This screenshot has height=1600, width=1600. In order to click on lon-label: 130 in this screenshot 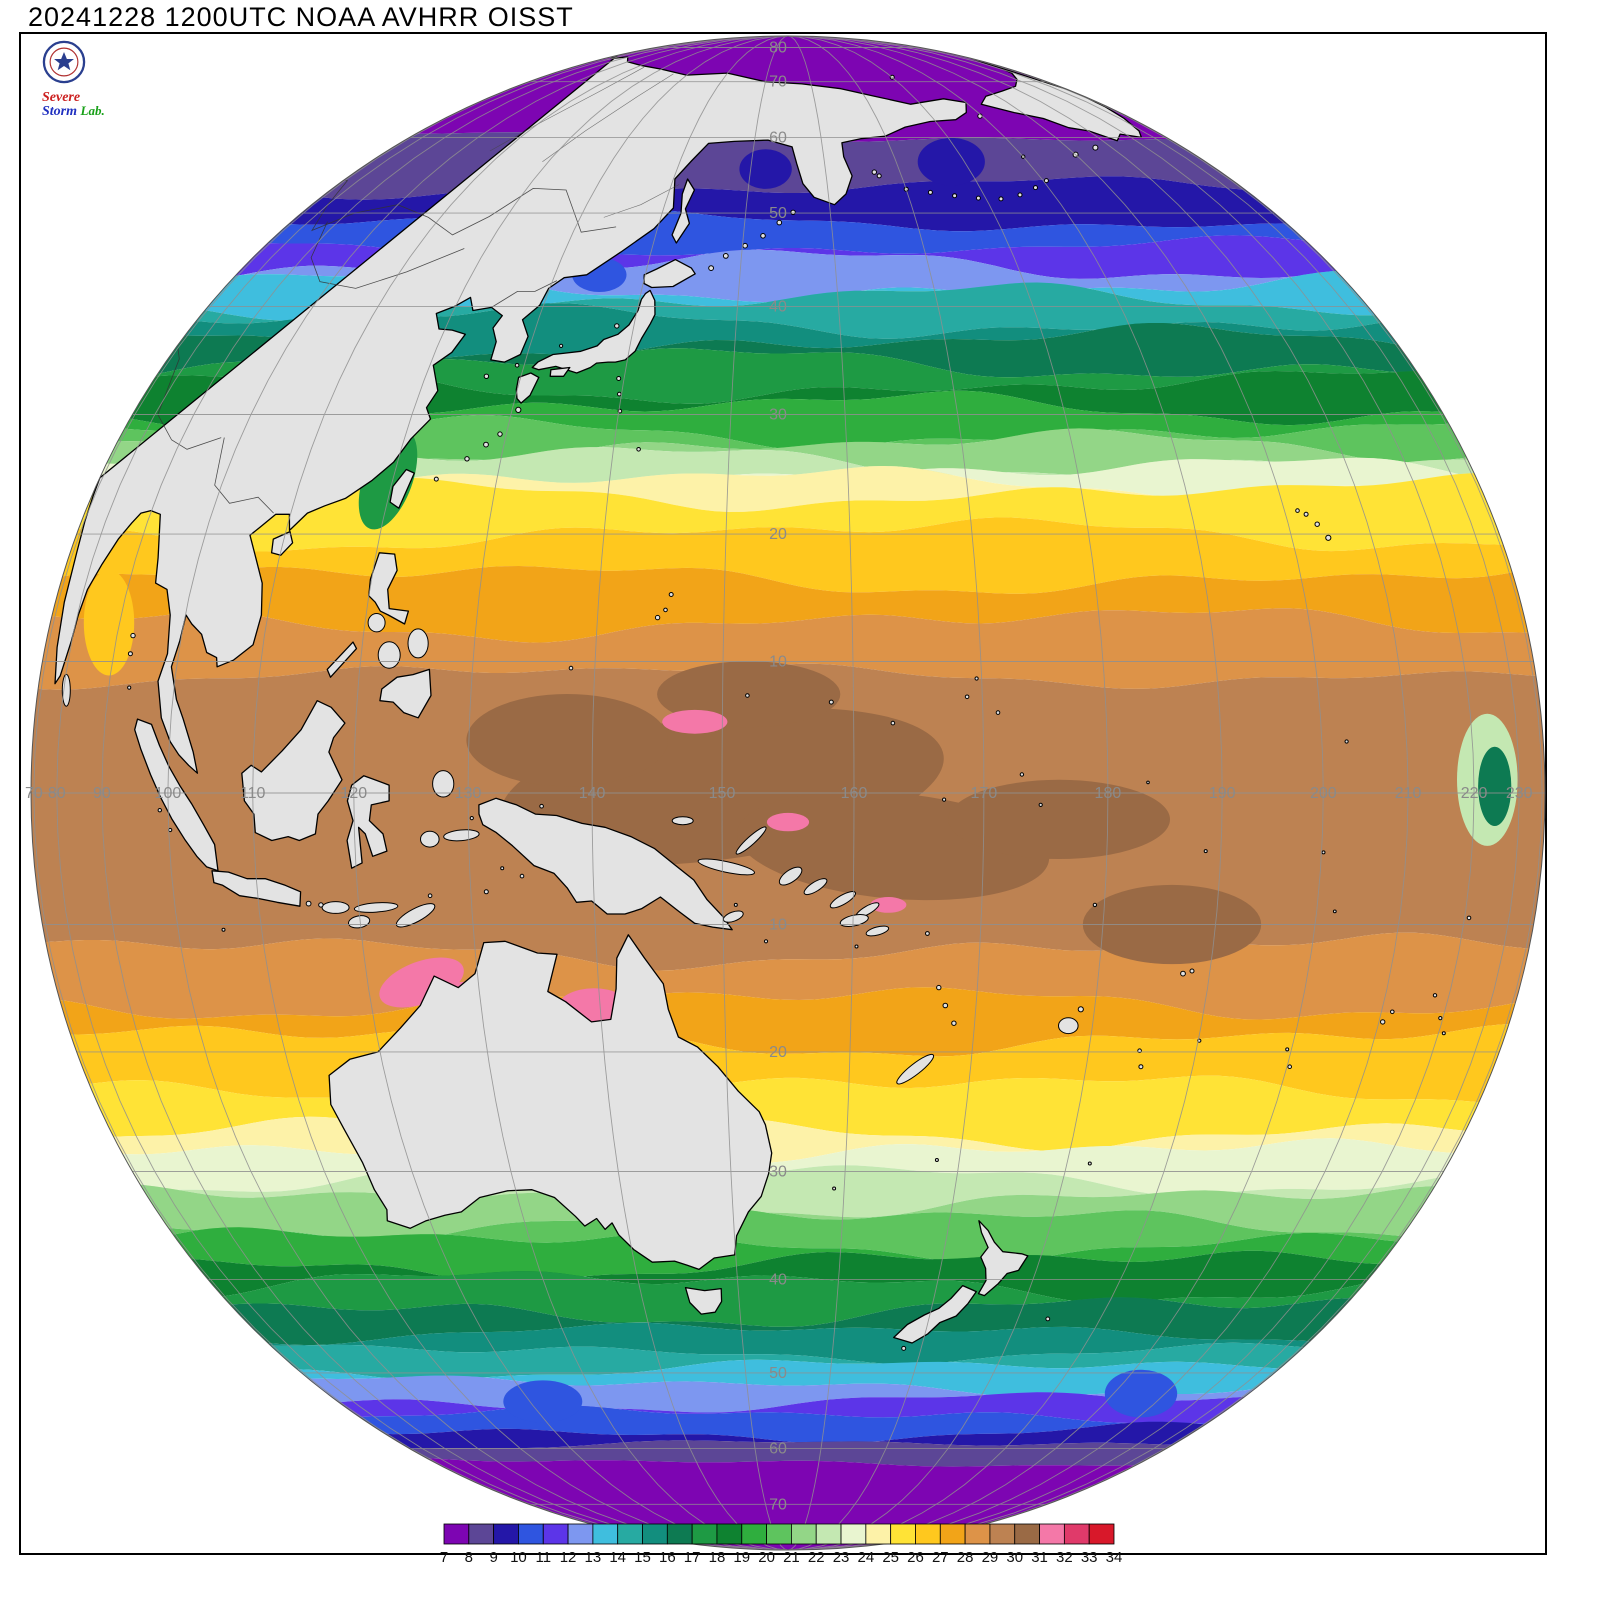, I will do `click(468, 793)`.